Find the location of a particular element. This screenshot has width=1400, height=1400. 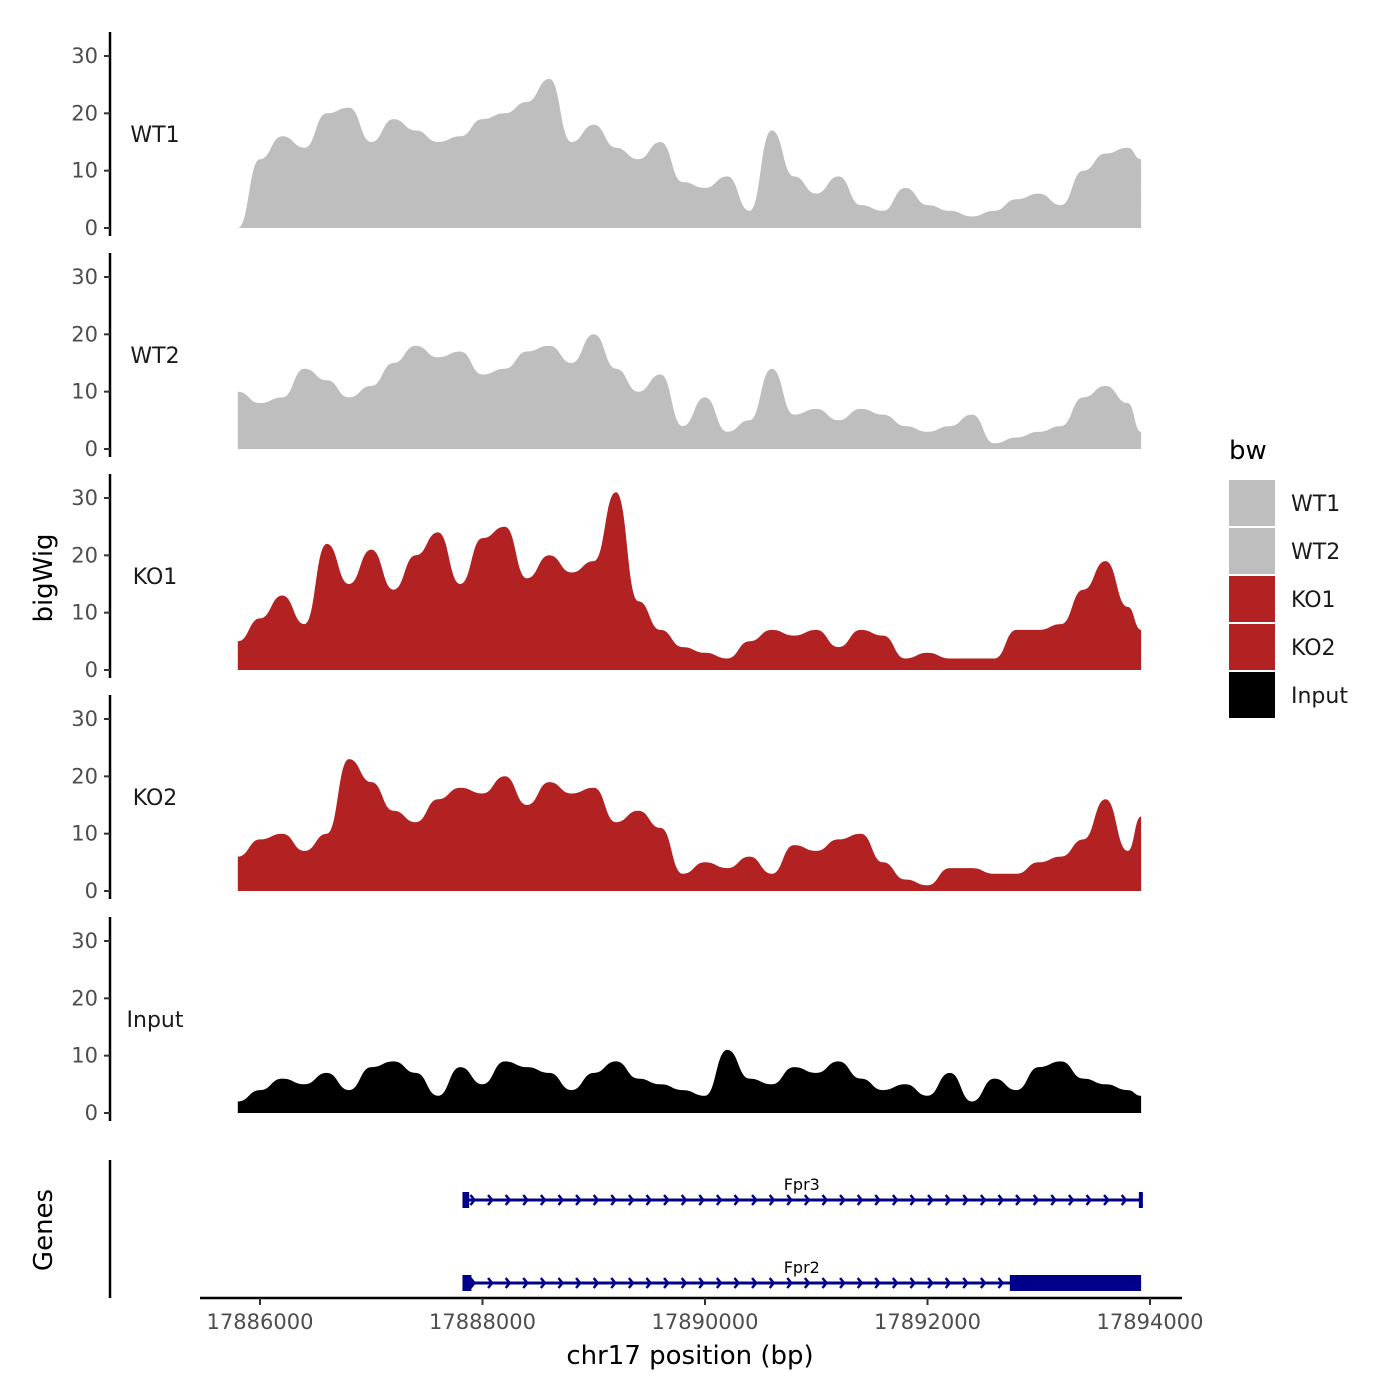

track-label: KO2 is located at coordinates (155, 798).